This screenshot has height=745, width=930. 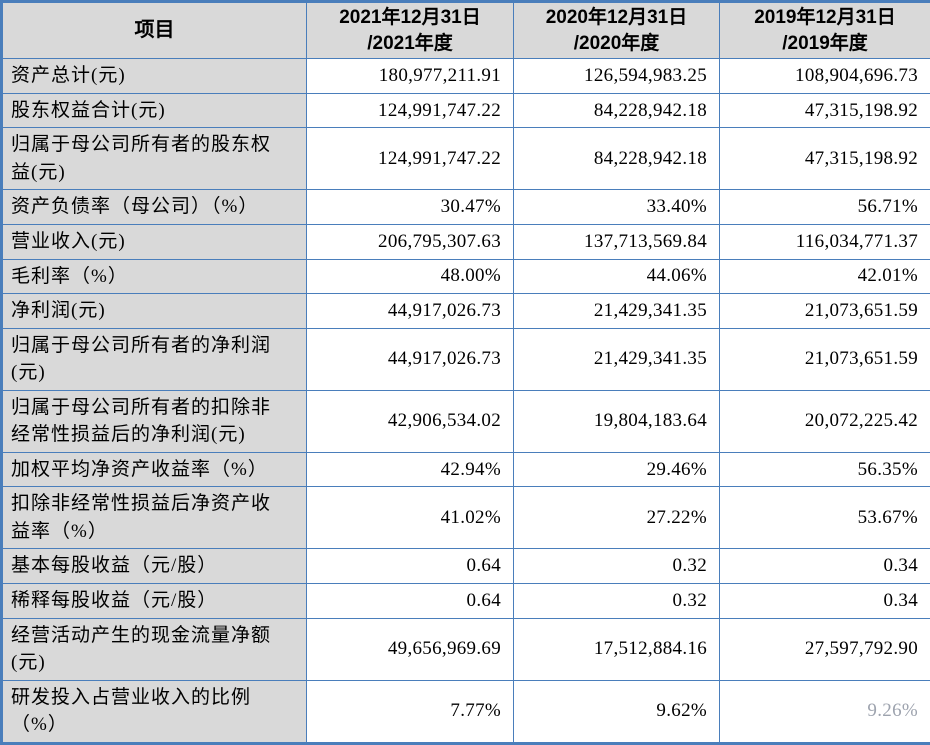 I want to click on cell-value: 56.35%, so click(x=825, y=469).